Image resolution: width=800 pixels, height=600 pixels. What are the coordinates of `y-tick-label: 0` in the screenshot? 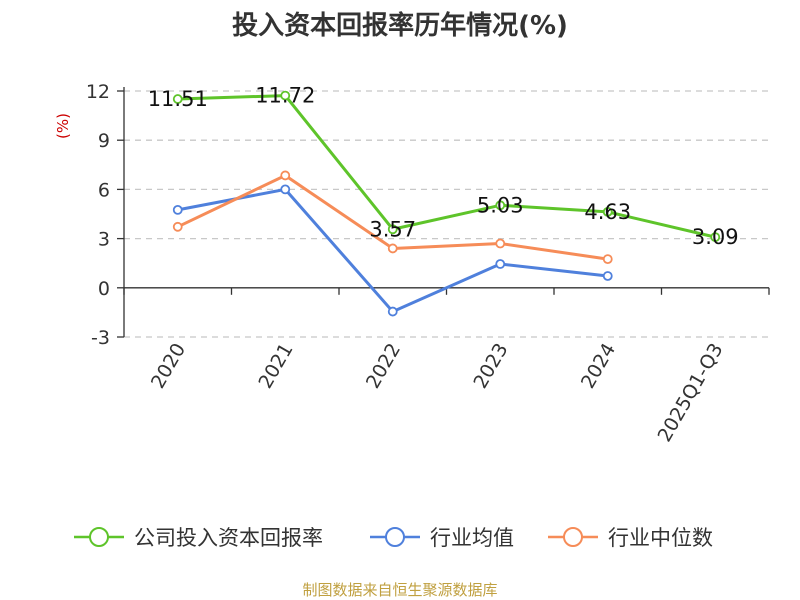 It's located at (104, 289).